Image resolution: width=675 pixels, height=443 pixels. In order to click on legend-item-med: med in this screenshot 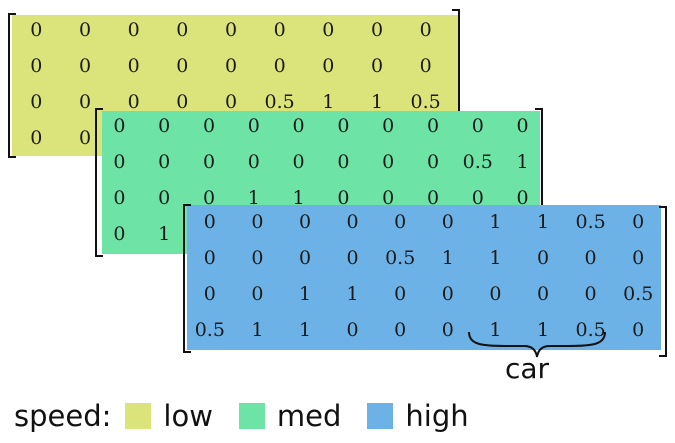, I will do `click(290, 416)`.